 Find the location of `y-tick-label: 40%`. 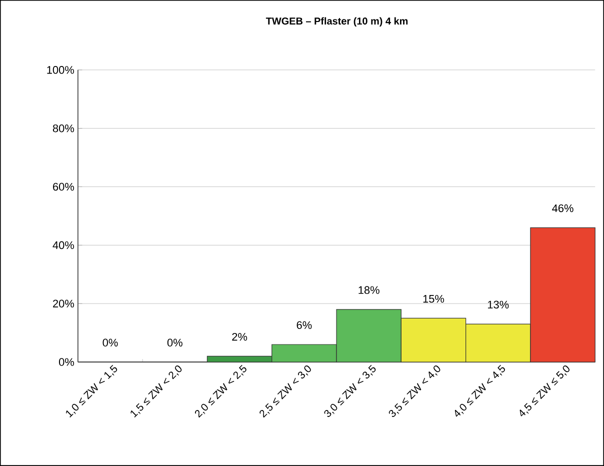

y-tick-label: 40% is located at coordinates (63, 245).